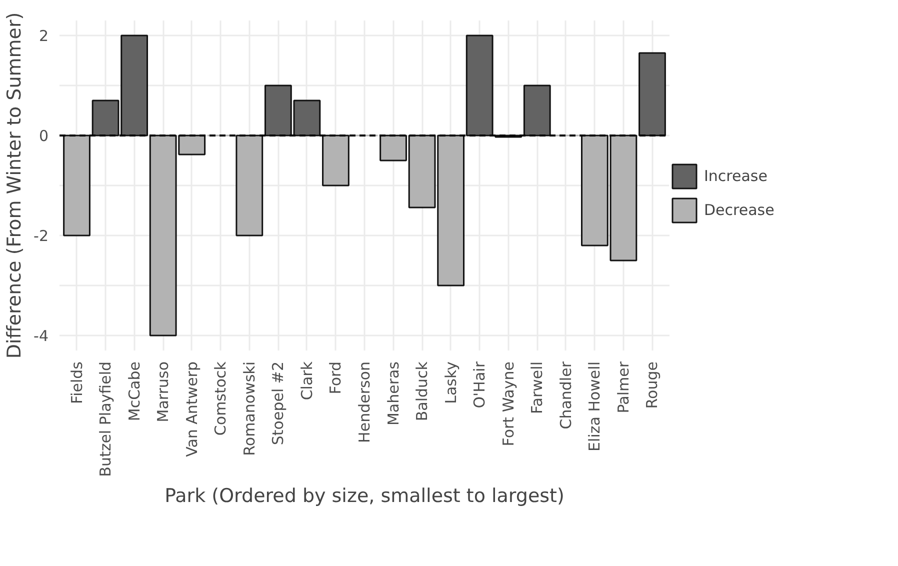  I want to click on y-tick-label: -2, so click(41, 236).